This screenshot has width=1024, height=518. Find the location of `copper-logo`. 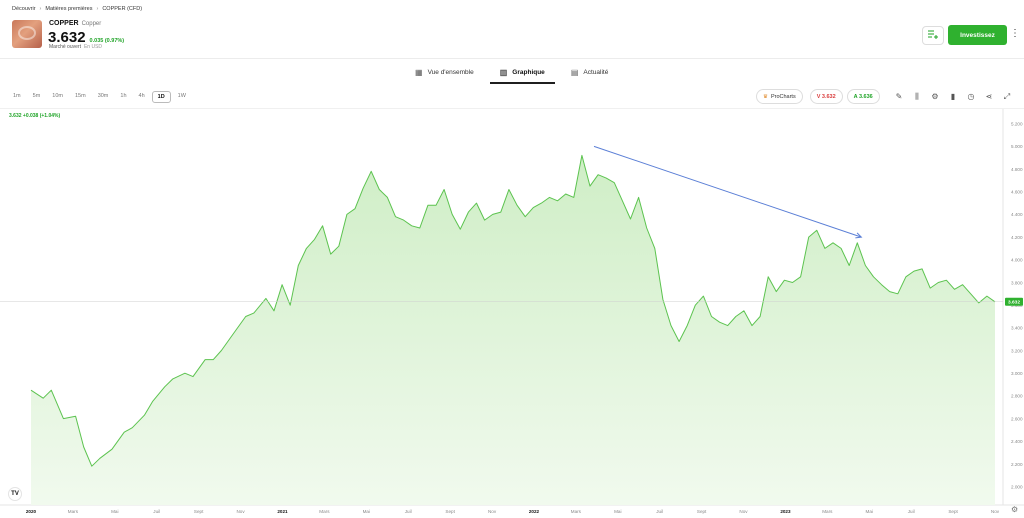

copper-logo is located at coordinates (27, 34).